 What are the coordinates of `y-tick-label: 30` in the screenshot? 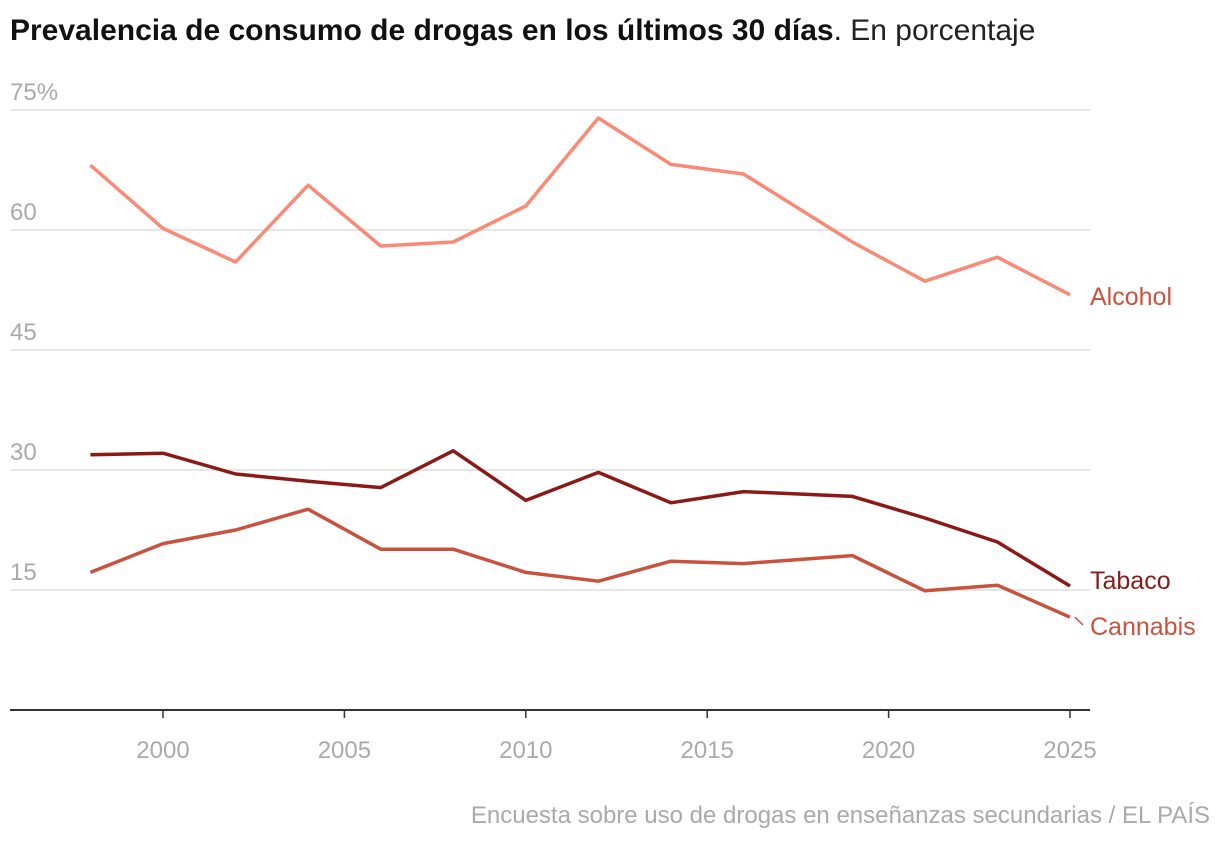 It's located at (23, 452).